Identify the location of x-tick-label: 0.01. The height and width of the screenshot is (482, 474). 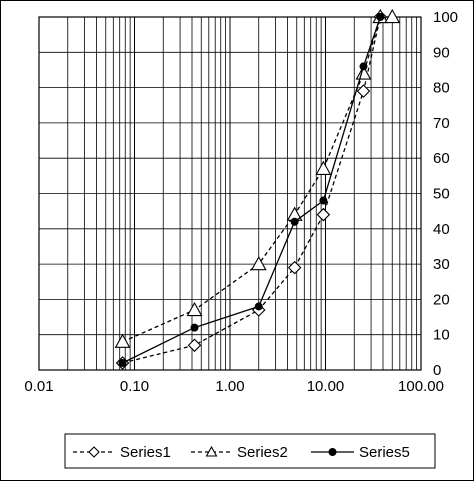
(38, 386).